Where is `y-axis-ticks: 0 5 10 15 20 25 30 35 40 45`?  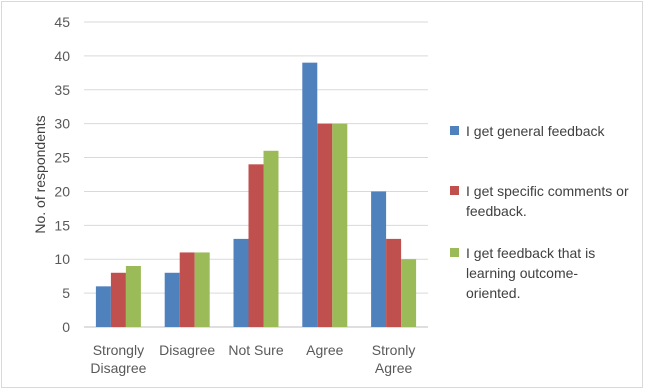
y-axis-ticks: 0 5 10 15 20 25 30 35 40 45 is located at coordinates (62, 174).